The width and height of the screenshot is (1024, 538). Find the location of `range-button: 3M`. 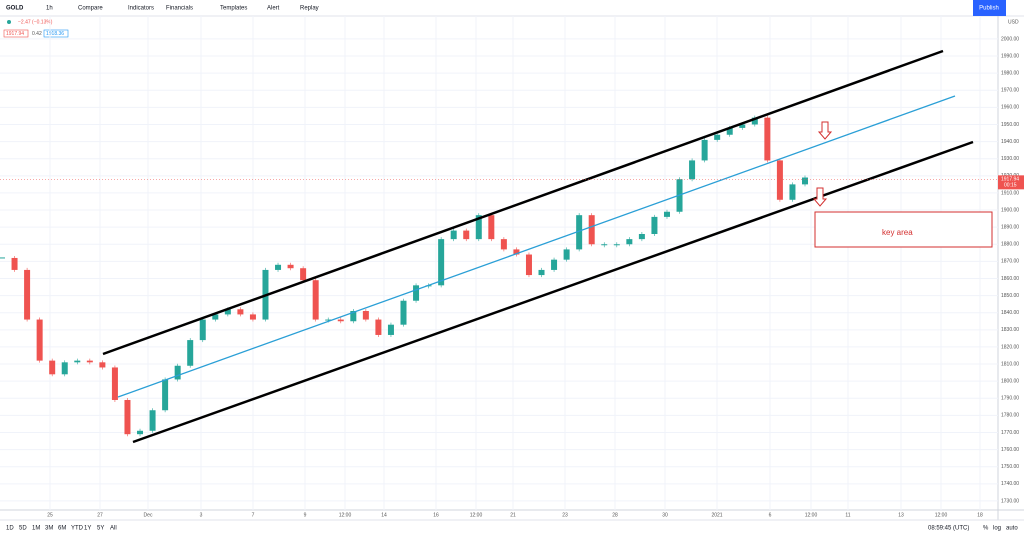

range-button: 3M is located at coordinates (49, 529).